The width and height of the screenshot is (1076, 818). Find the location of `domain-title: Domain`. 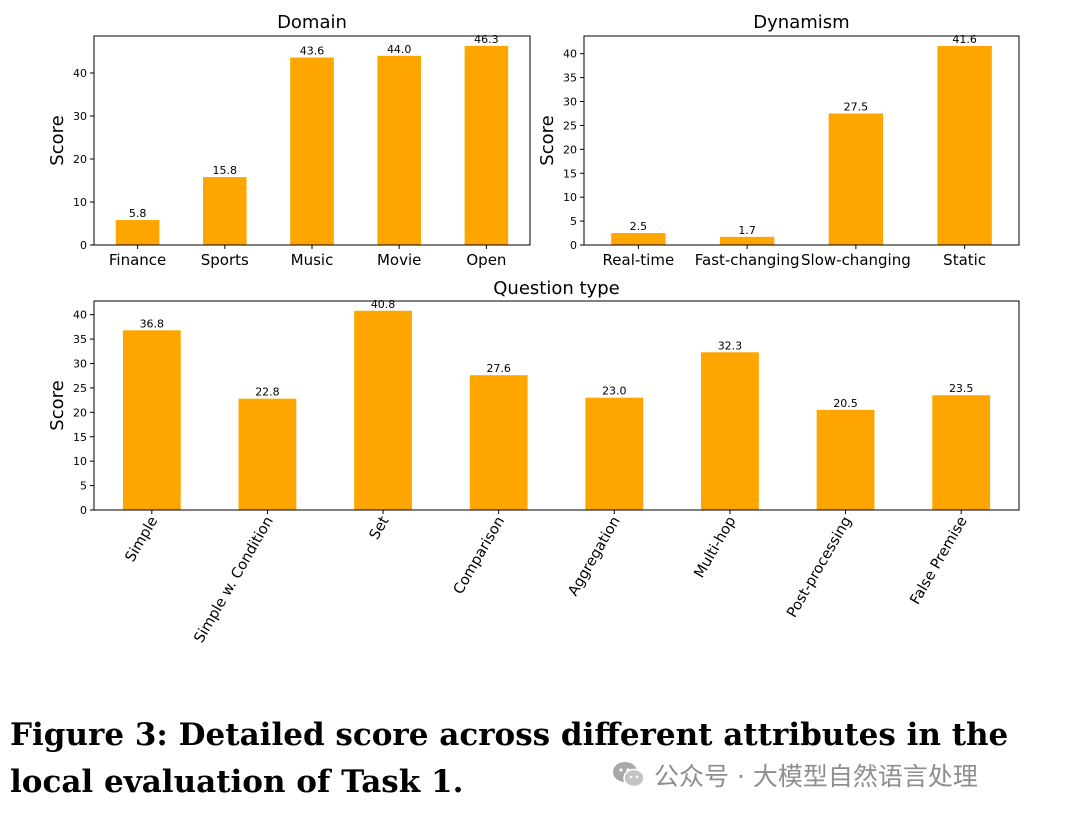

domain-title: Domain is located at coordinates (312, 22).